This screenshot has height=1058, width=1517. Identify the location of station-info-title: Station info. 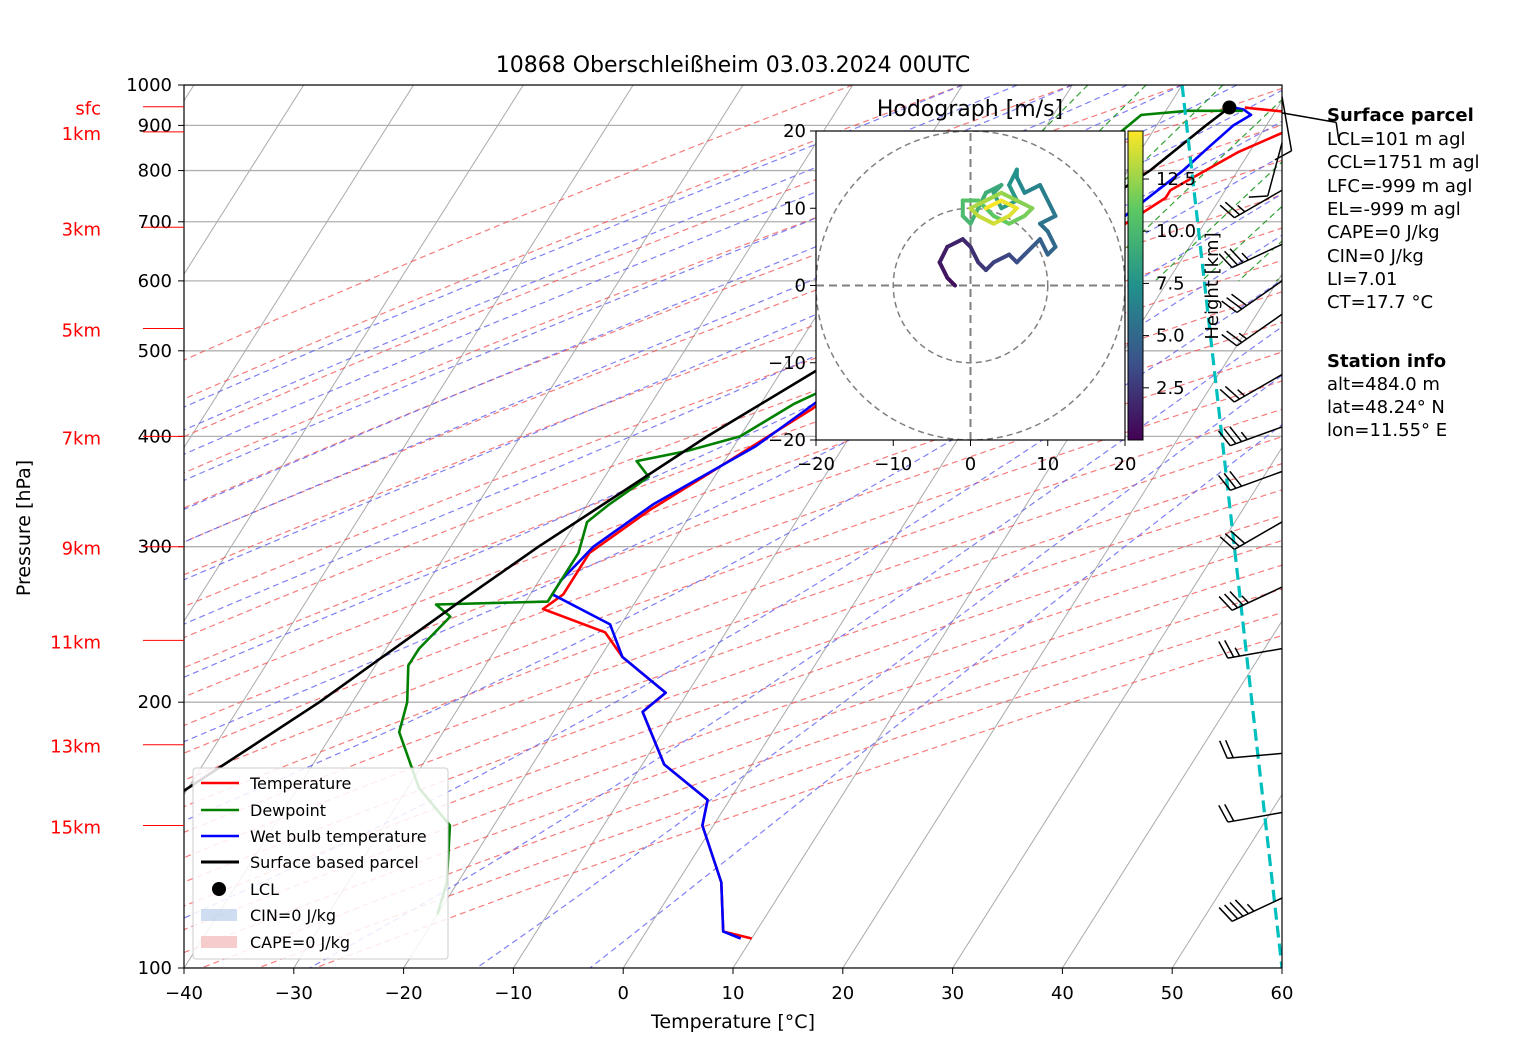
(1386, 361).